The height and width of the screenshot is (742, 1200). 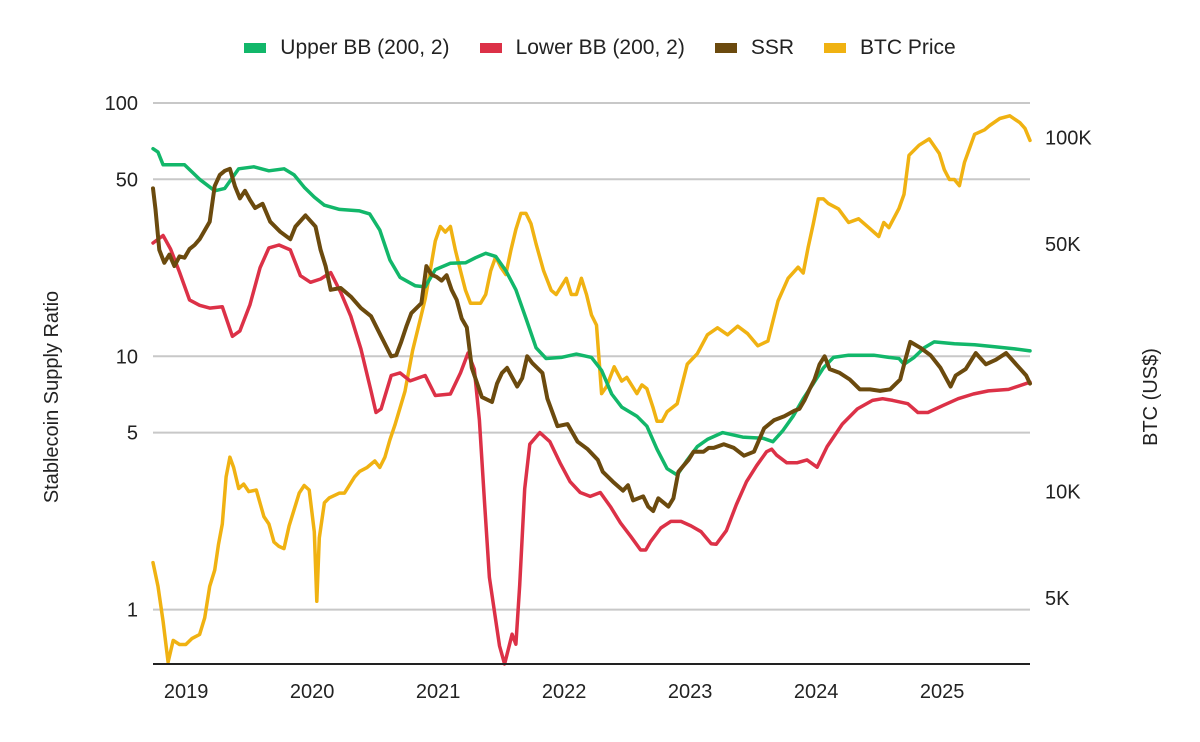 What do you see at coordinates (725, 48) in the screenshot?
I see `legend-swatch-ssr` at bounding box center [725, 48].